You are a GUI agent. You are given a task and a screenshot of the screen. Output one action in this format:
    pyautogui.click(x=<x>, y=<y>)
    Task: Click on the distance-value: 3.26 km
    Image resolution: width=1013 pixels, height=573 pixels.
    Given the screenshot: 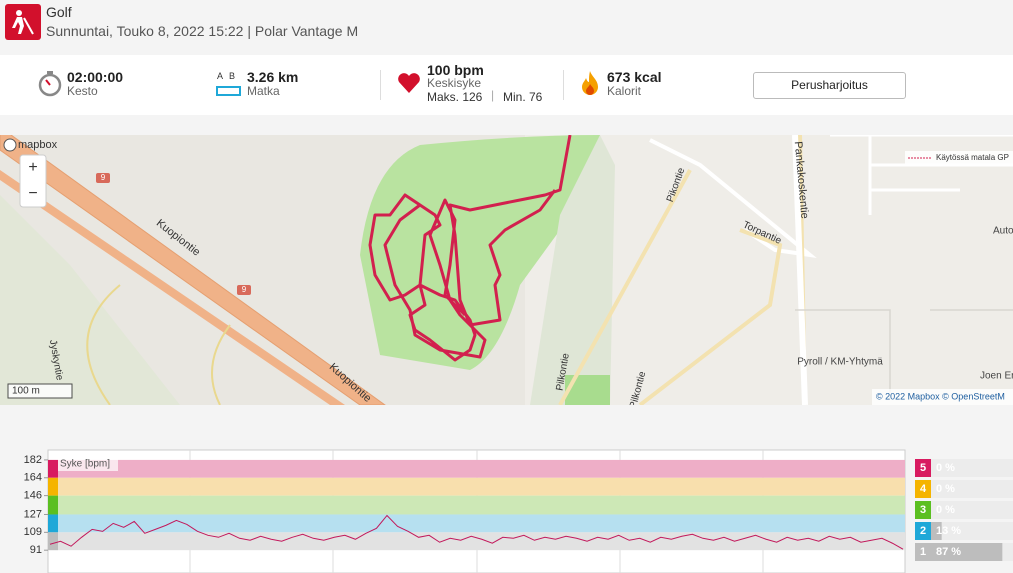 What is the action you would take?
    pyautogui.click(x=273, y=77)
    